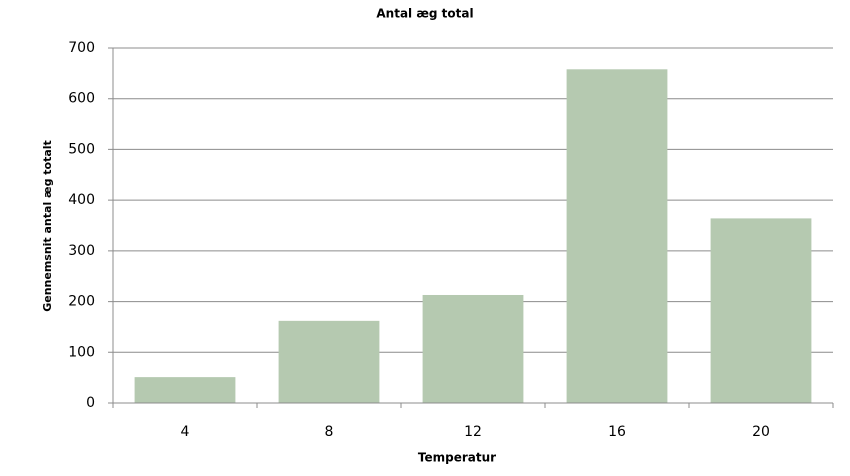  What do you see at coordinates (617, 432) in the screenshot?
I see `x-tick-label: 16` at bounding box center [617, 432].